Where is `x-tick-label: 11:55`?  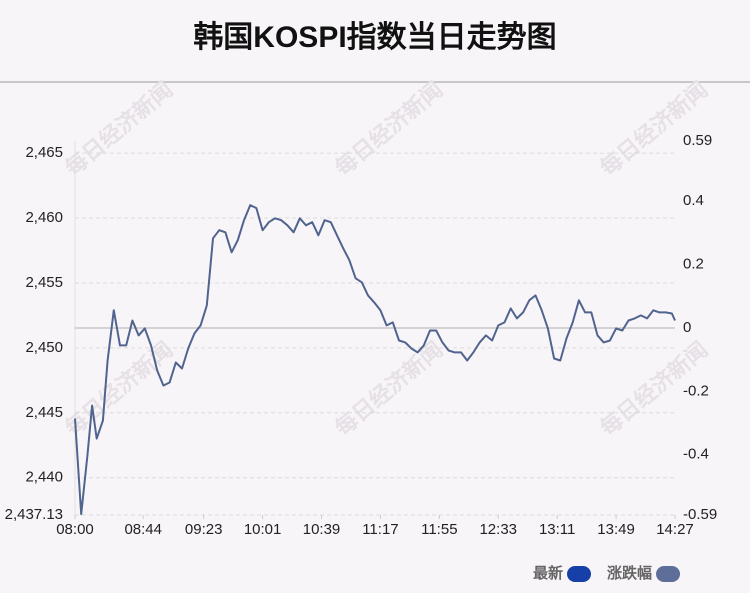 x-tick-label: 11:55 is located at coordinates (439, 529).